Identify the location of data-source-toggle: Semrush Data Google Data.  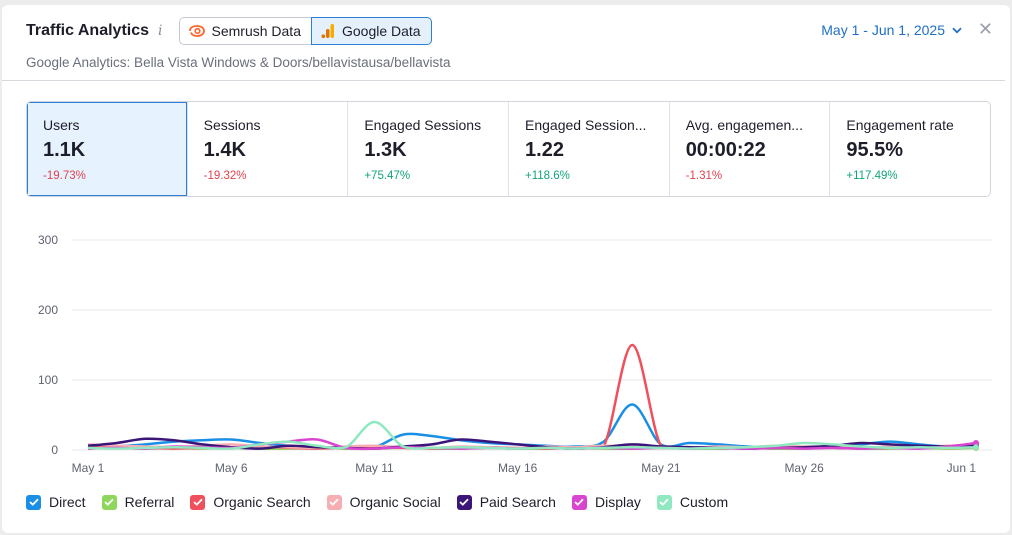
(305, 31).